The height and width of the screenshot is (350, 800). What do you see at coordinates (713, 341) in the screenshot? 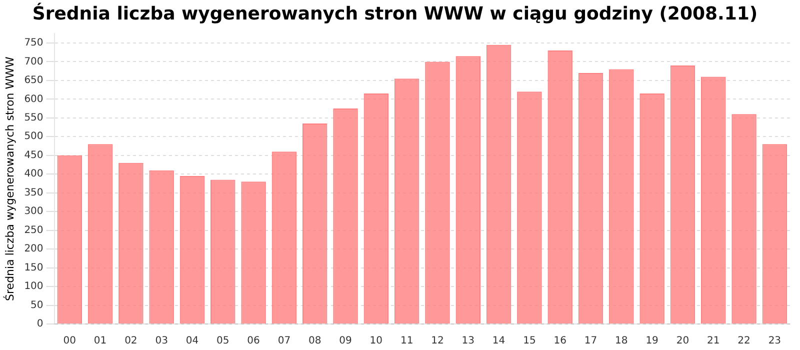
I see `x-tick-label: 21` at bounding box center [713, 341].